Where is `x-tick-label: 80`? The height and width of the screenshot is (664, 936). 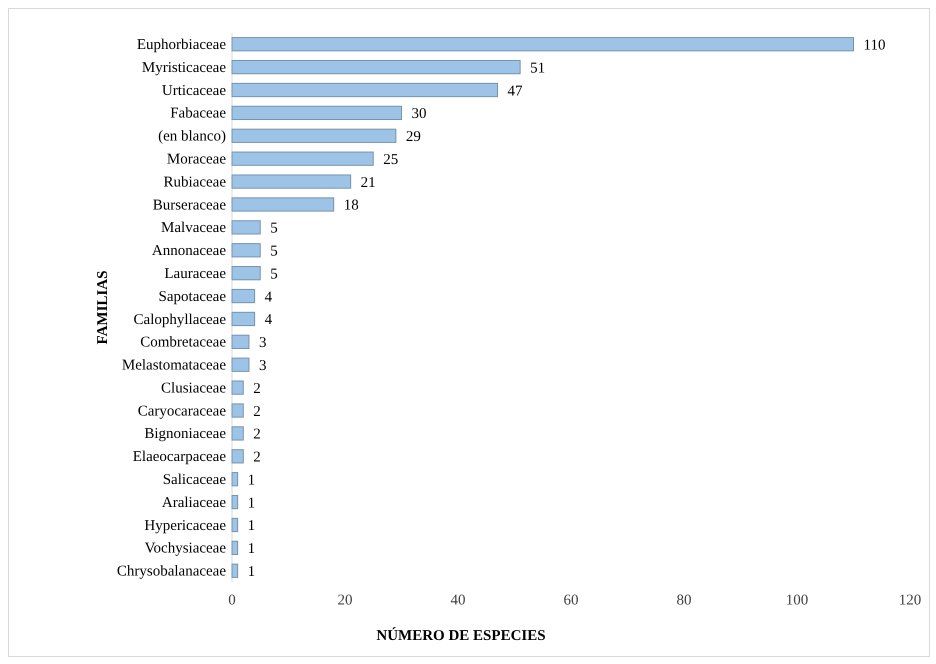 x-tick-label: 80 is located at coordinates (684, 600).